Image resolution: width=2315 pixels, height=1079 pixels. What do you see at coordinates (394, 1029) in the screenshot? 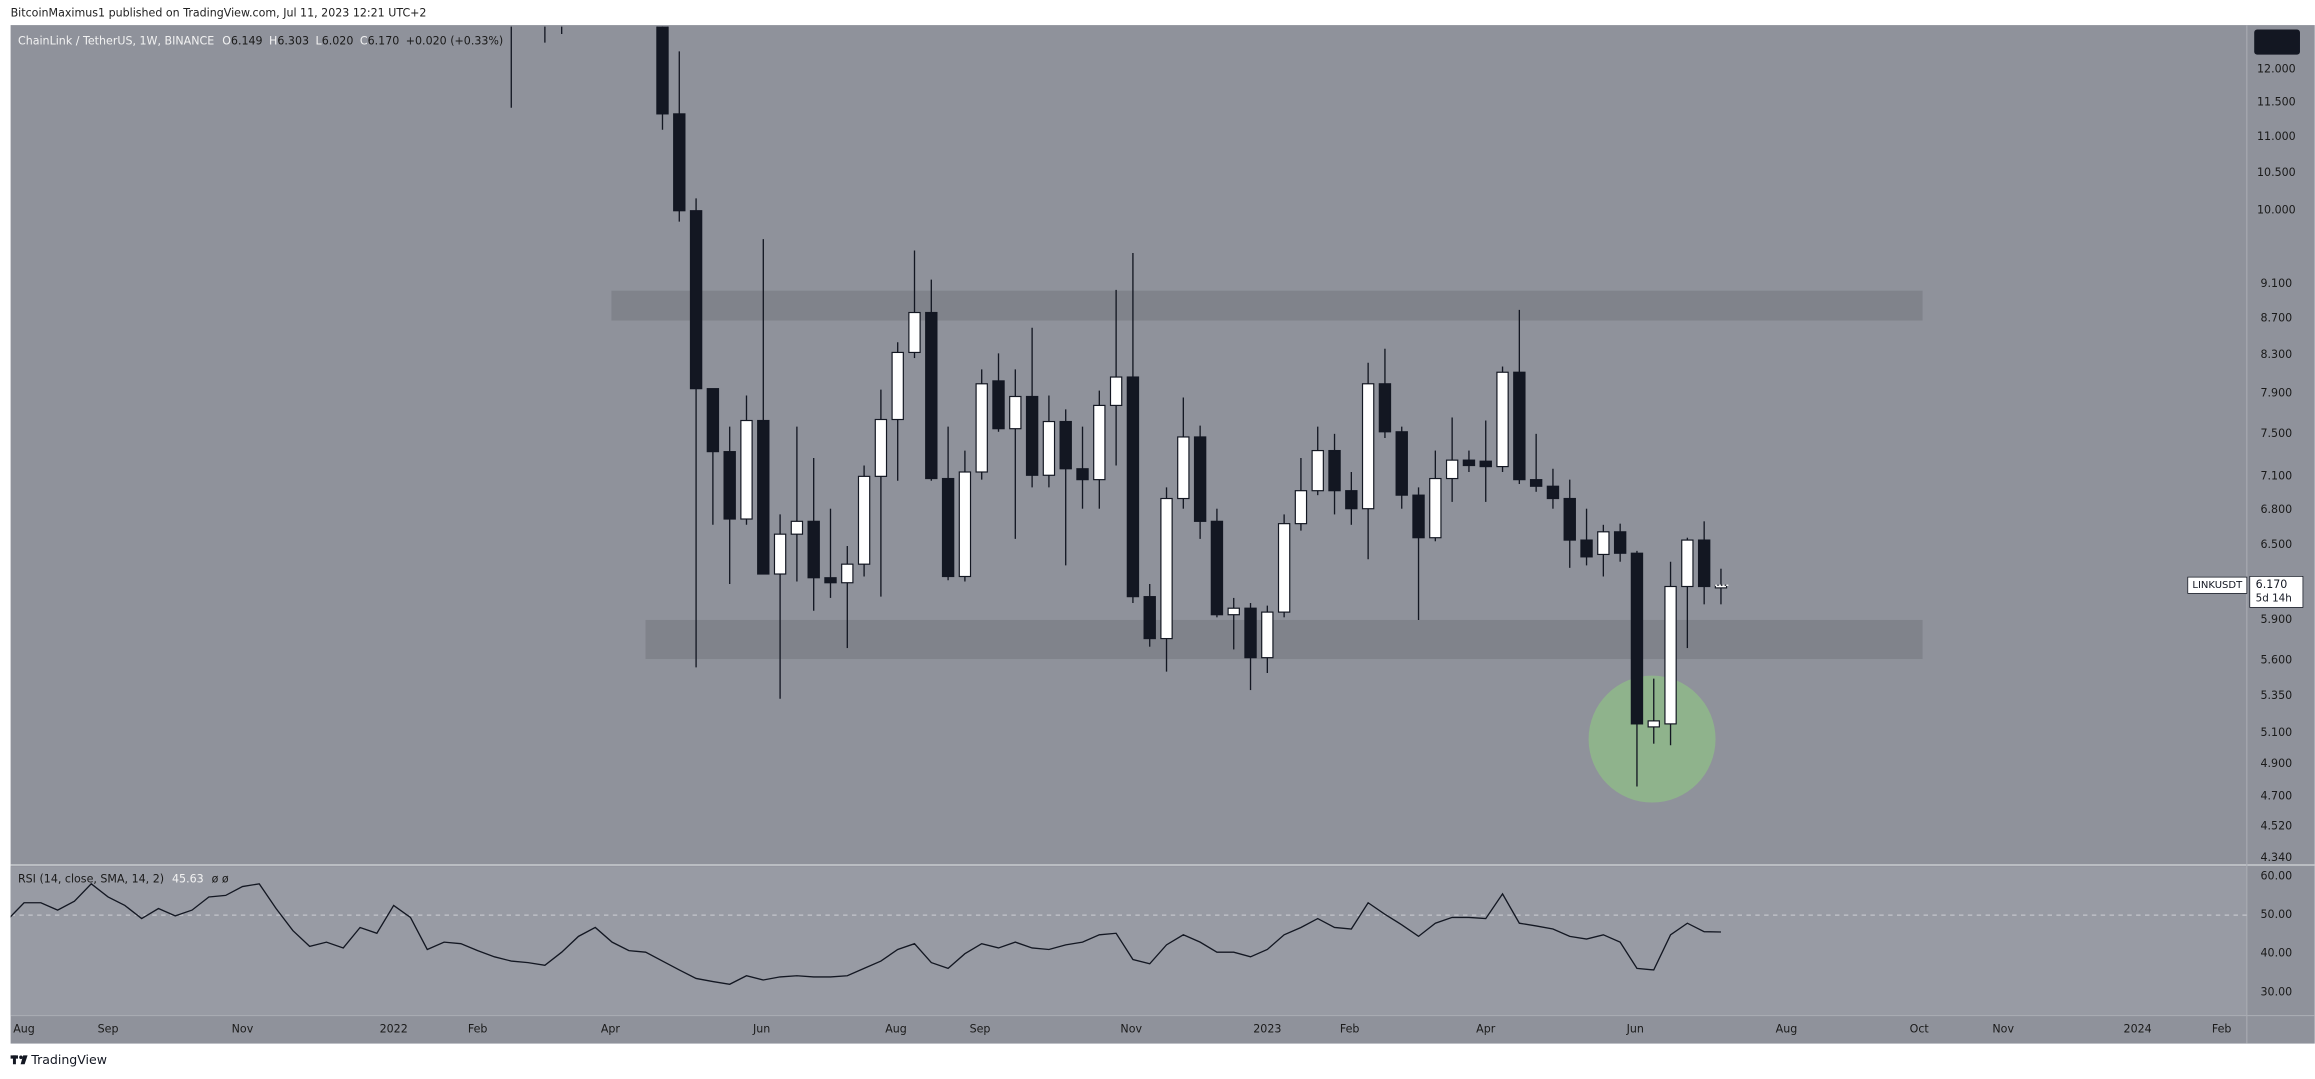
I see `x-tick-label: 2022` at bounding box center [394, 1029].